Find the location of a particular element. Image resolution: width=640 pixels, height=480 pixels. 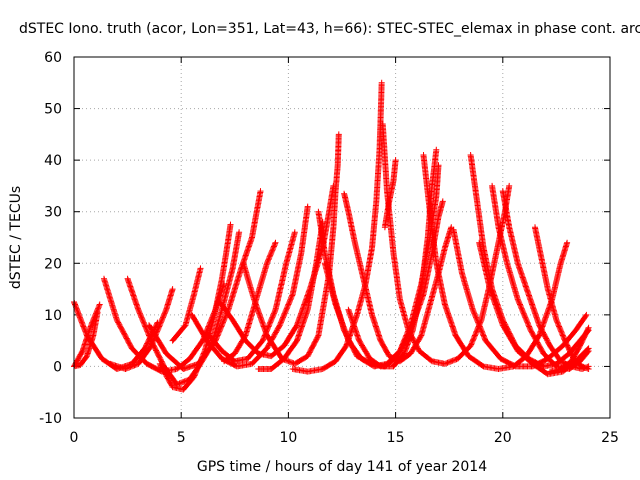

x-tick-label: 5 is located at coordinates (181, 438).